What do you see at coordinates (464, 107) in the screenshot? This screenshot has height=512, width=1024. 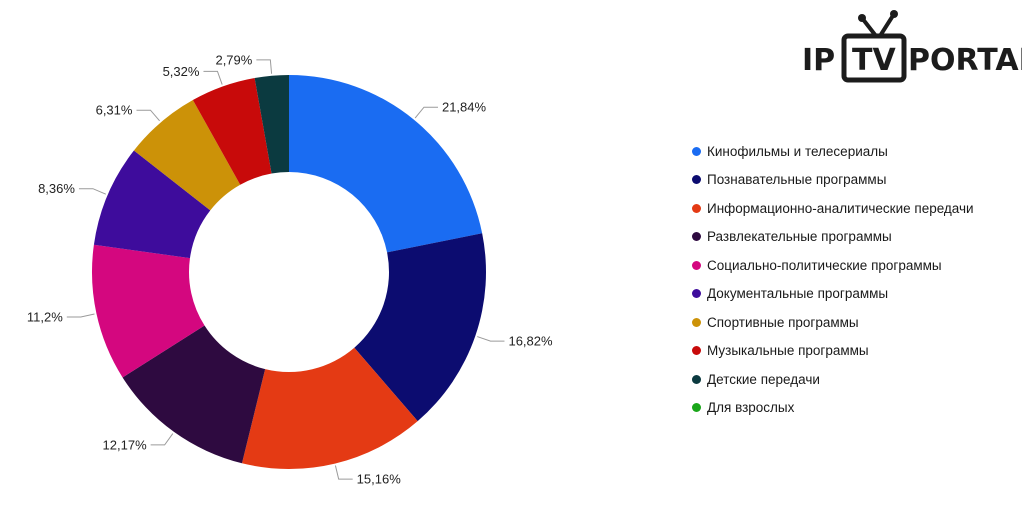 I see `data-label: 21,84%` at bounding box center [464, 107].